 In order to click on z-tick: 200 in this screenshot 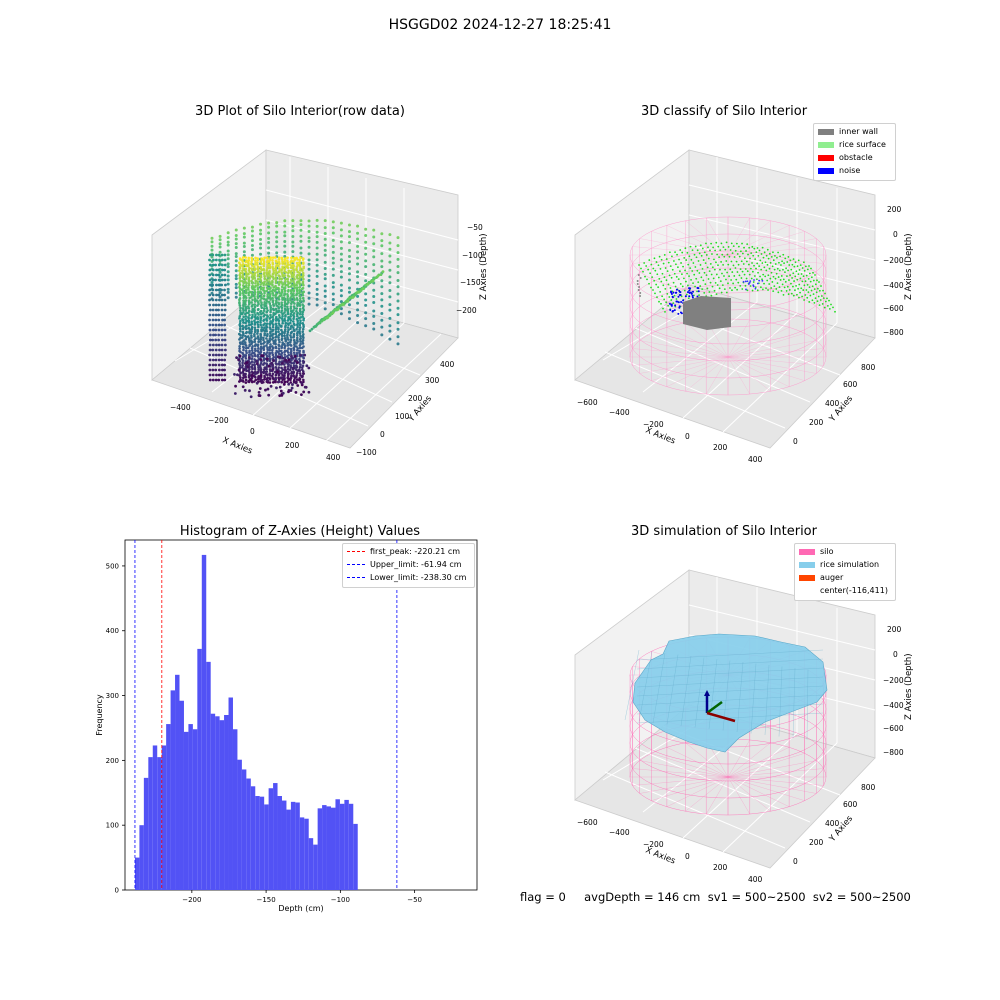, I will do `click(894, 209)`.